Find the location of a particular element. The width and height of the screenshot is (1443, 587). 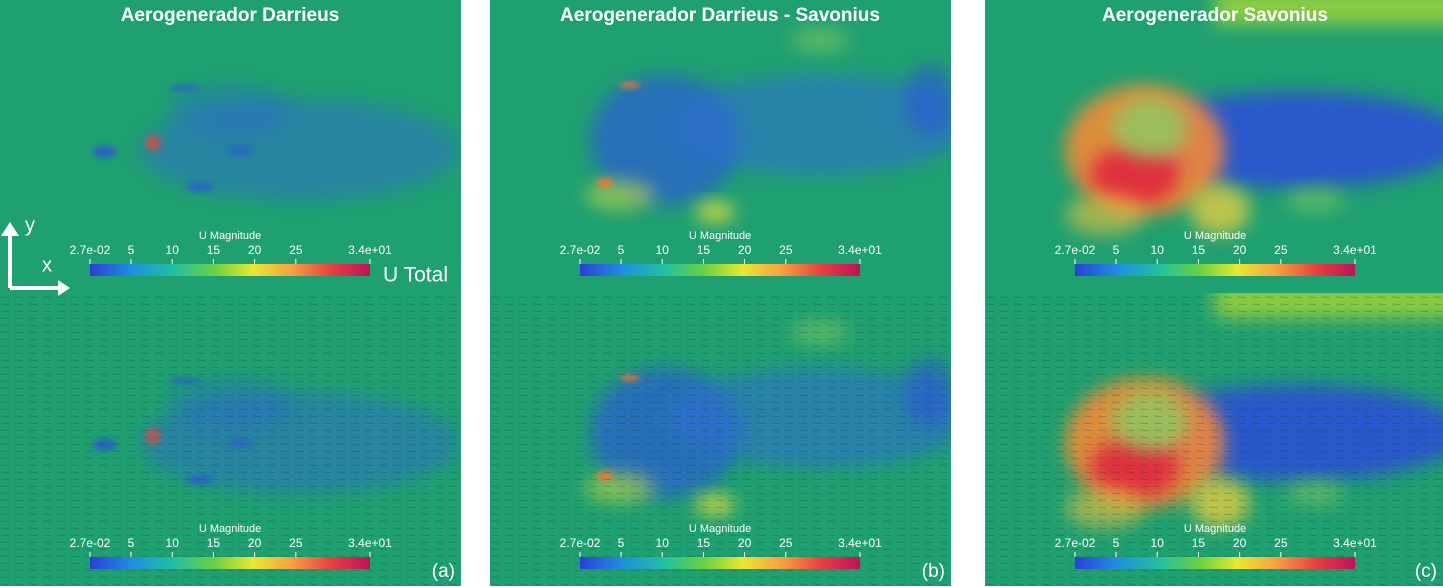

panel-label: (b) is located at coordinates (933, 571).